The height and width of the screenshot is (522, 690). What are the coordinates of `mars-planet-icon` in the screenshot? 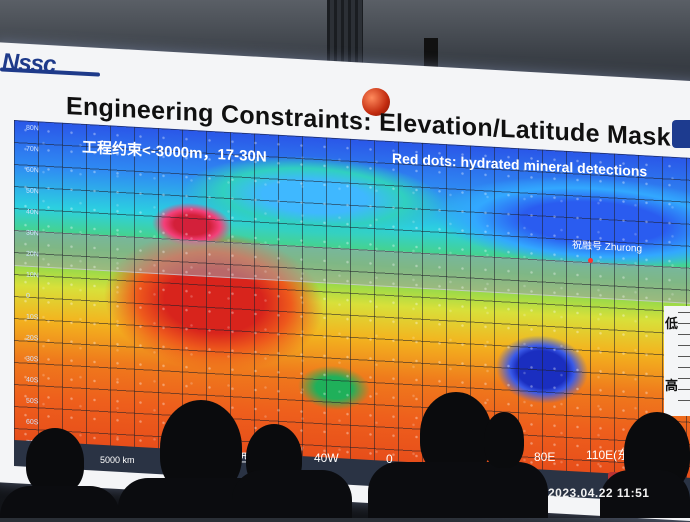 It's located at (376, 102).